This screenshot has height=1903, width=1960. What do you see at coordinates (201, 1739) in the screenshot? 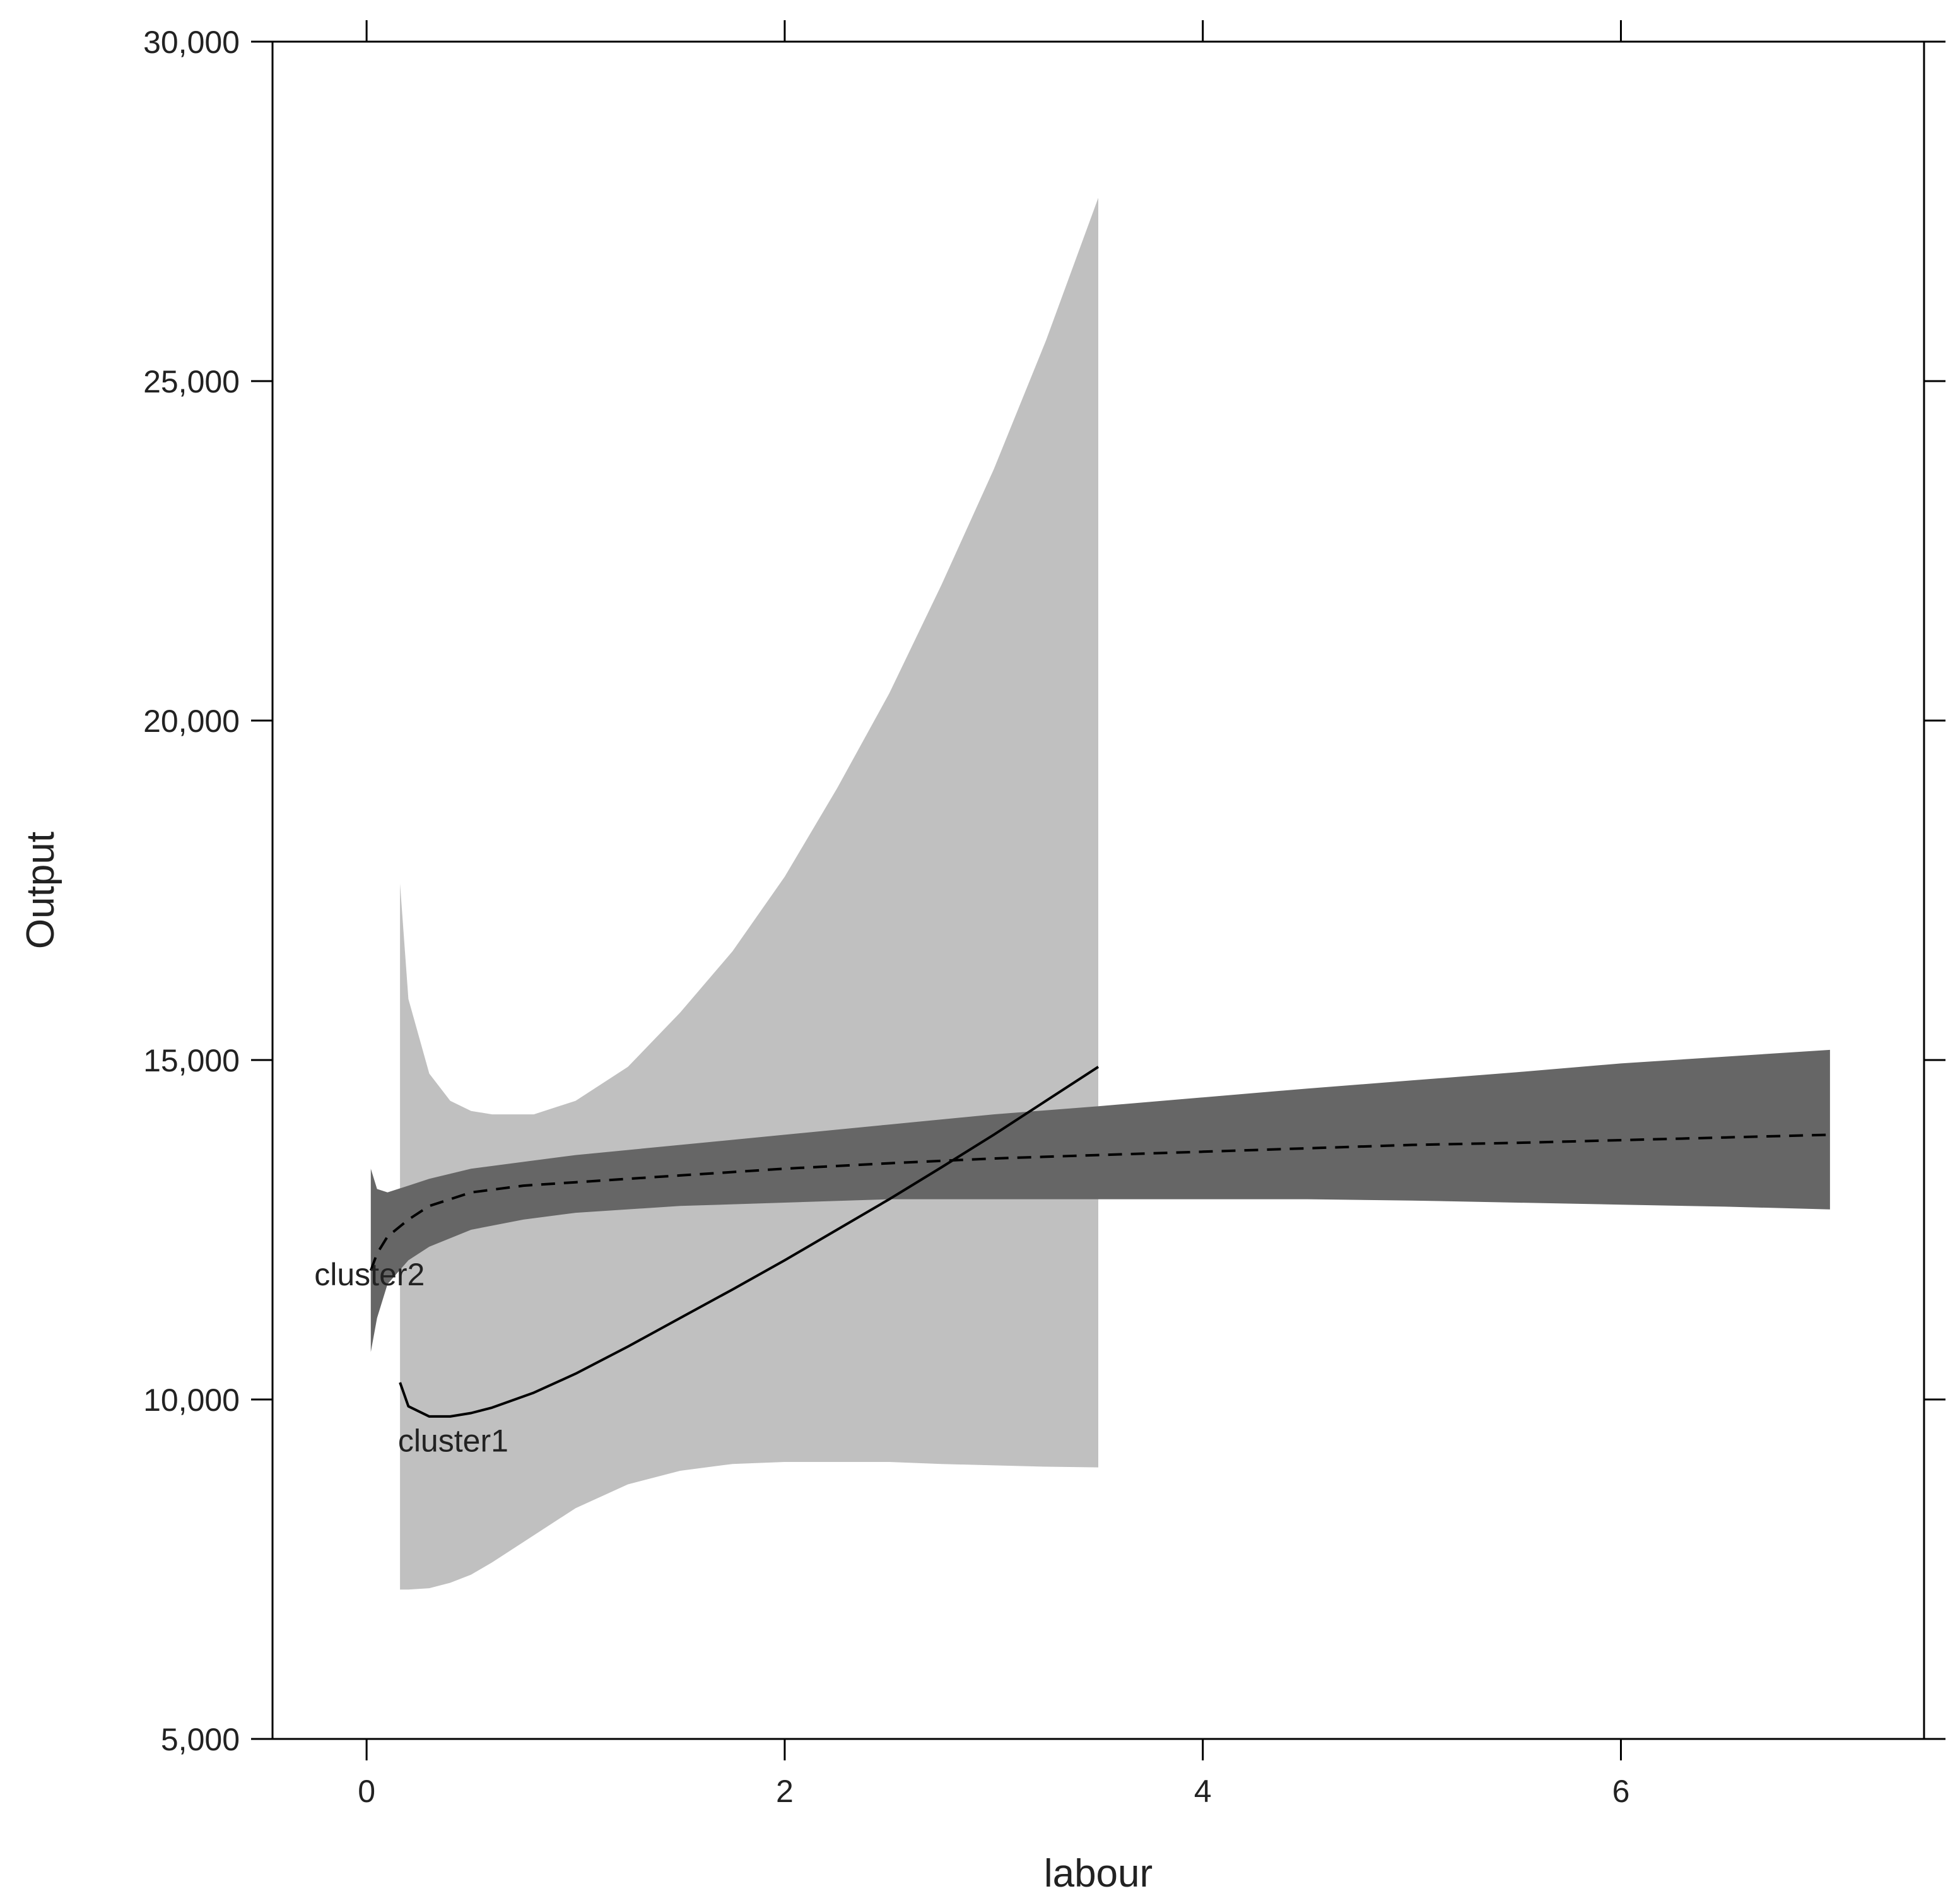
I see `y-tick-label: 5,000` at bounding box center [201, 1739].